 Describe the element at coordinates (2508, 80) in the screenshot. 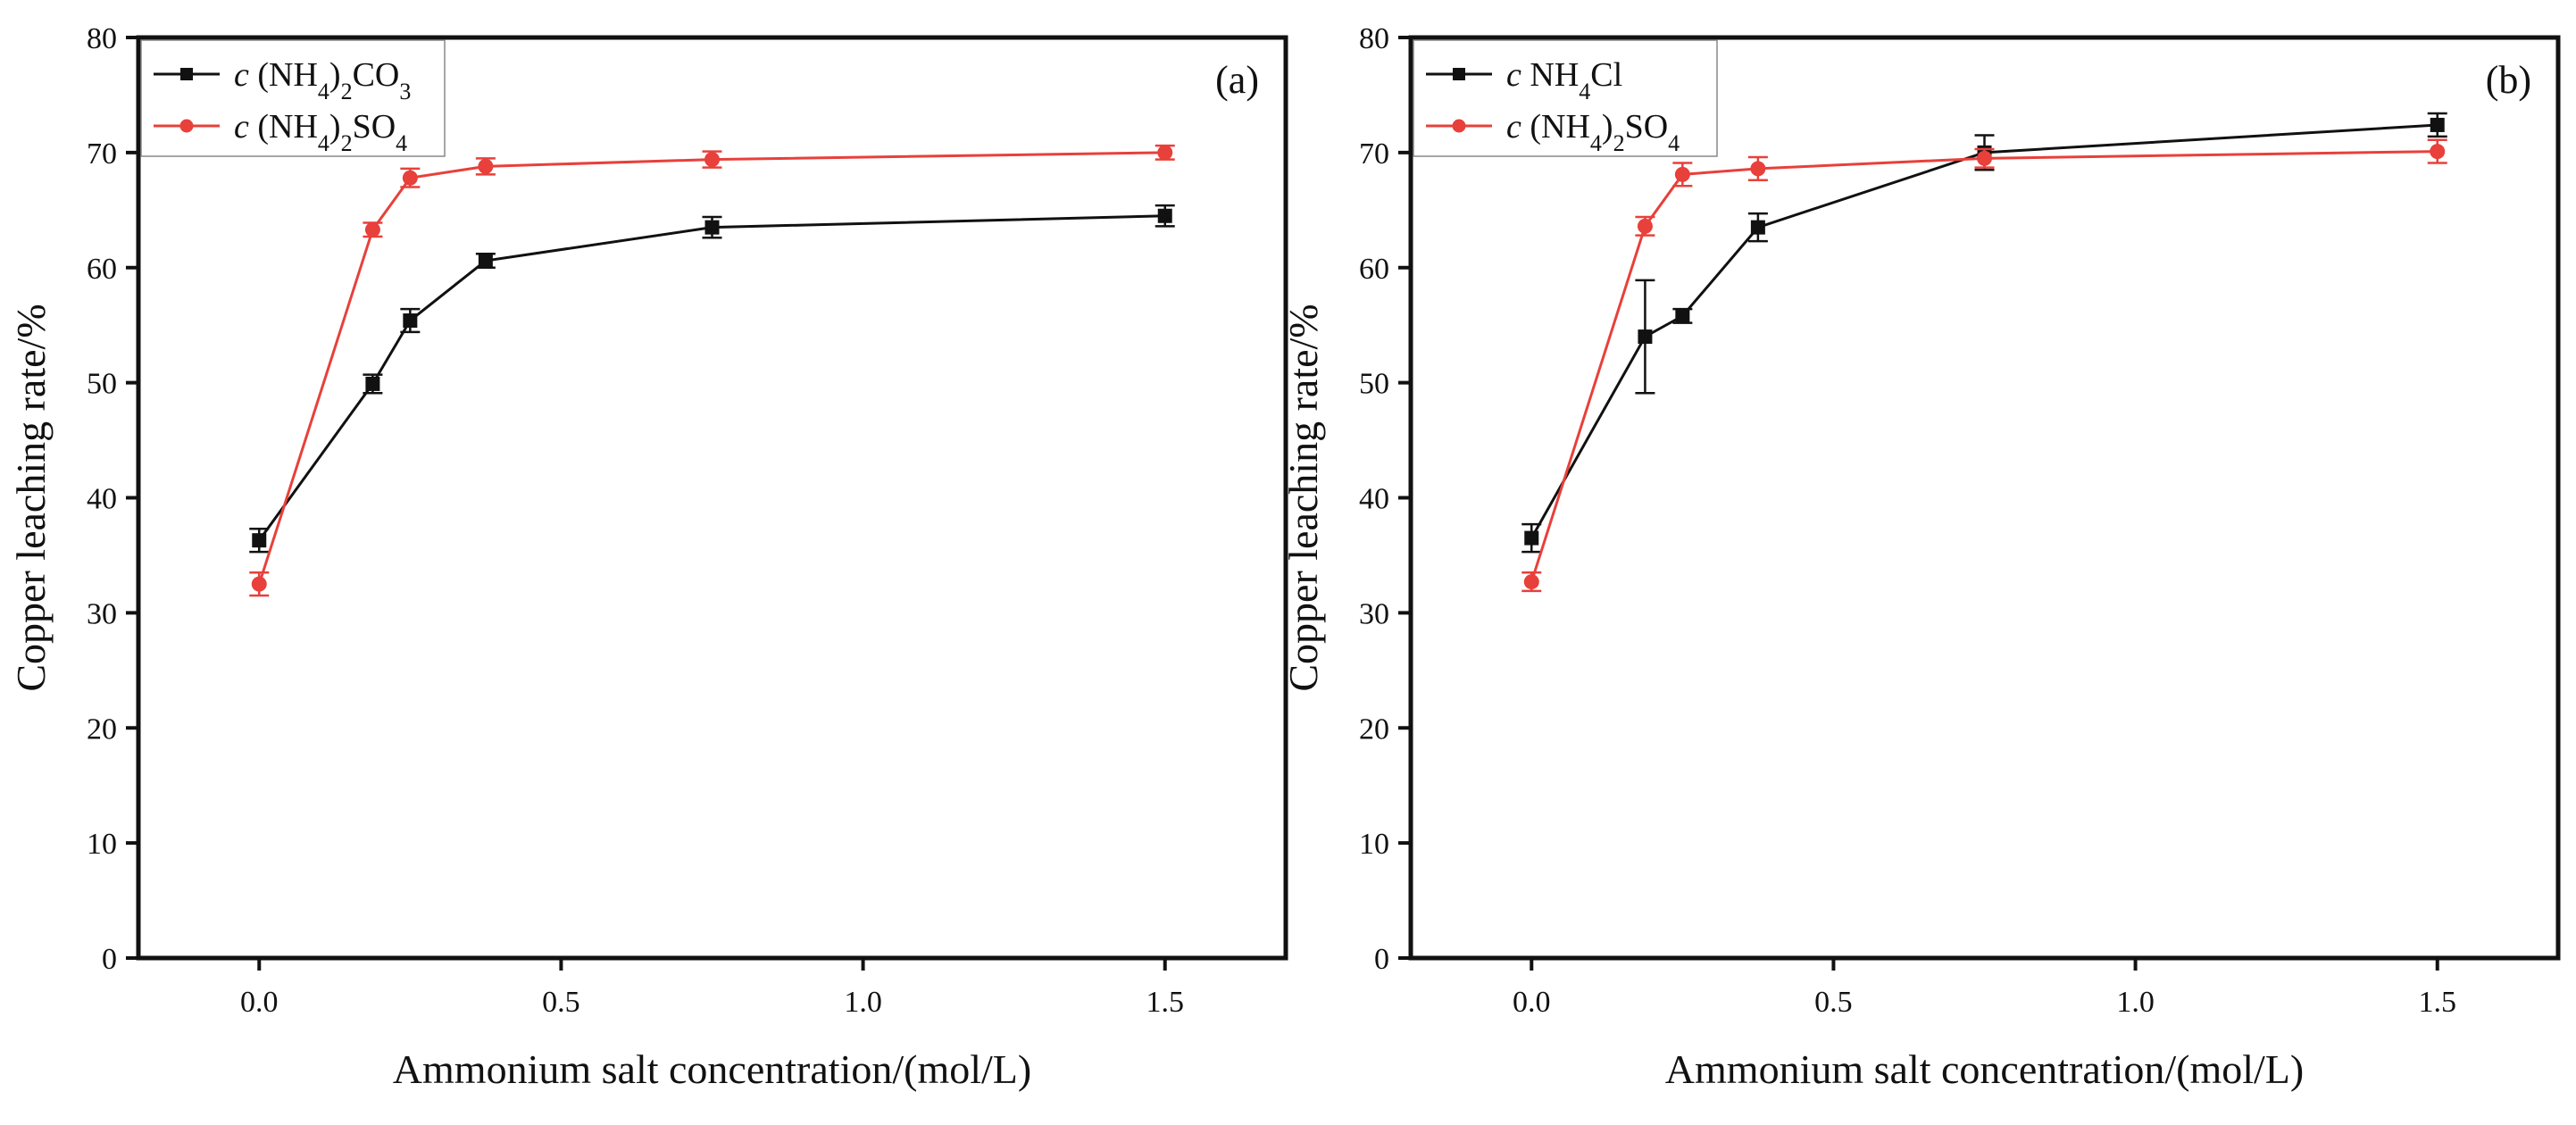

I see `panel-label: (b)` at that location.